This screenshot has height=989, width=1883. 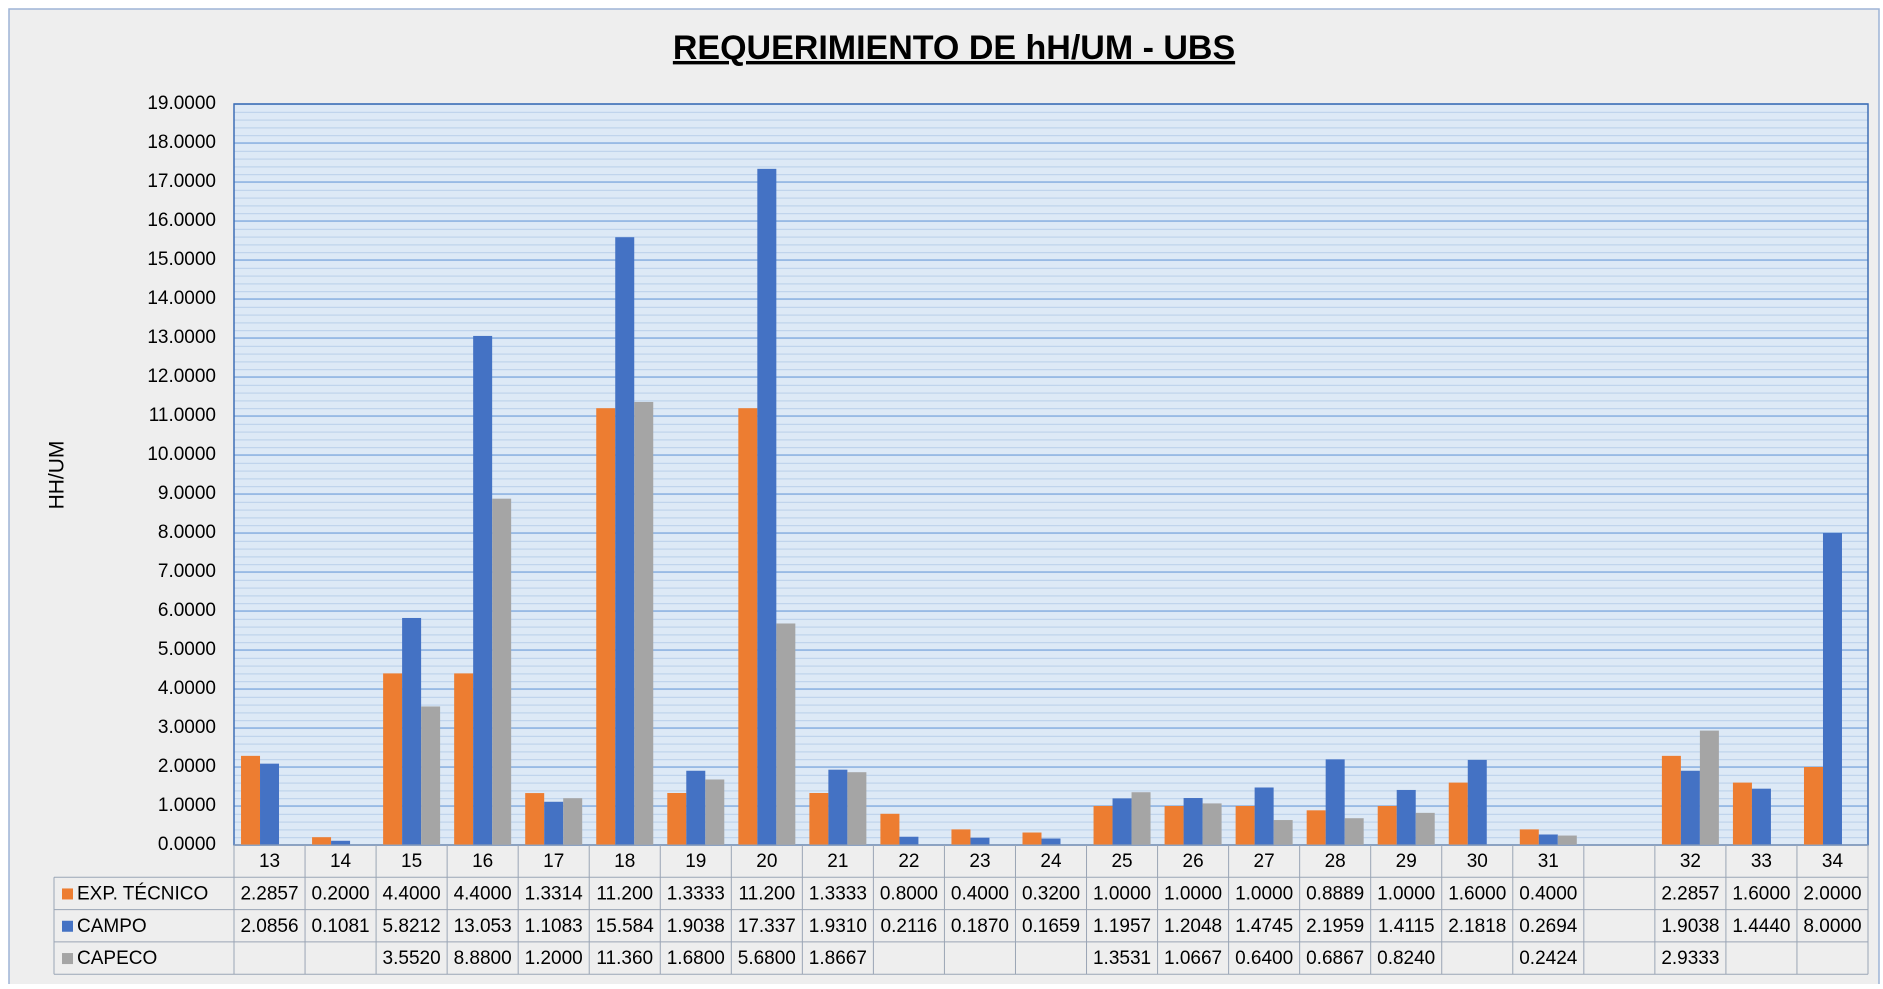 What do you see at coordinates (1690, 861) in the screenshot?
I see `x-tick-label: 32` at bounding box center [1690, 861].